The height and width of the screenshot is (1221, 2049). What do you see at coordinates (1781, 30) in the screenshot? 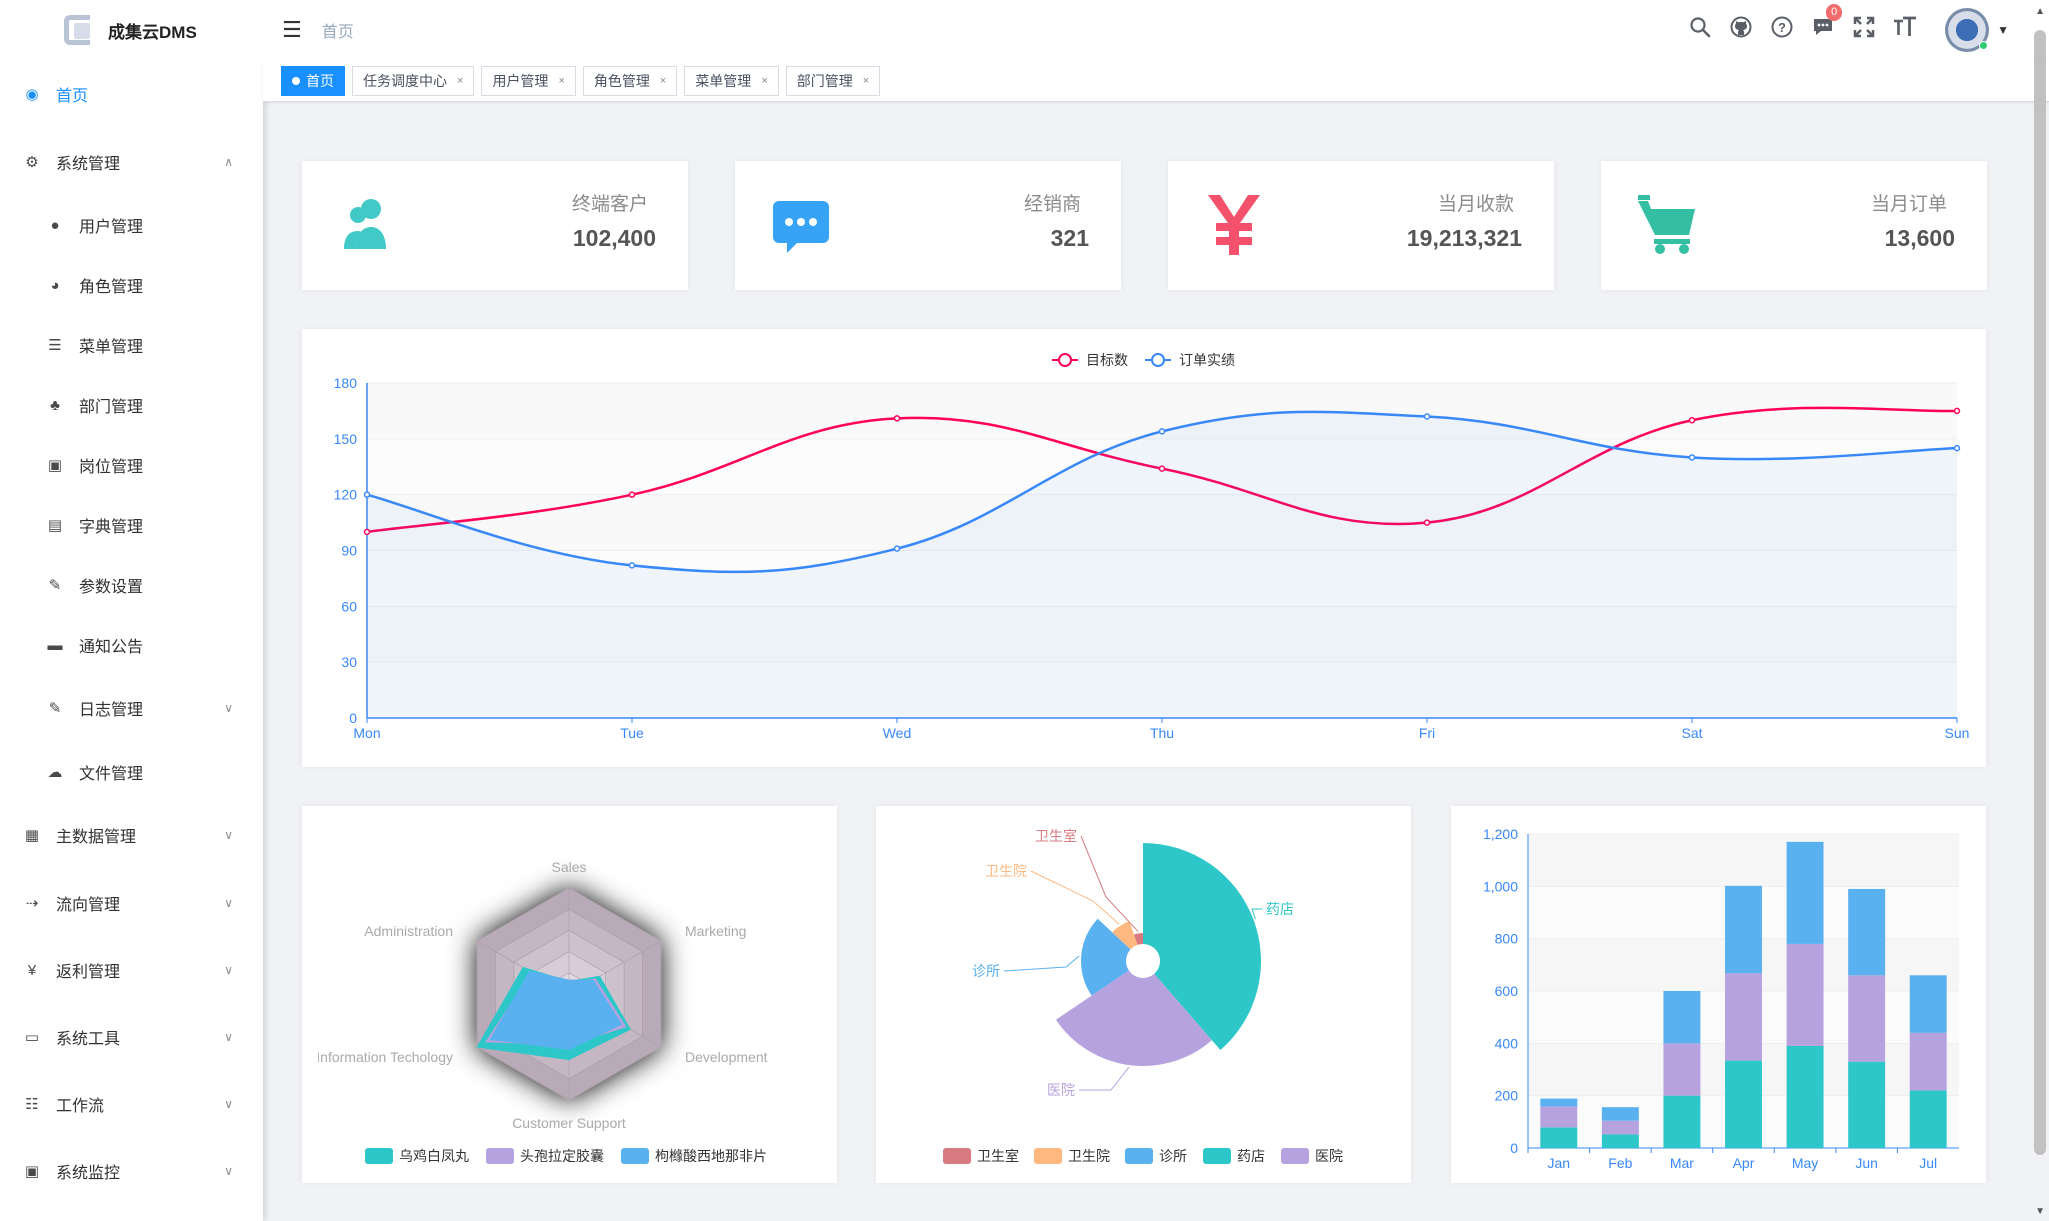
I see `help-icon: ?` at bounding box center [1781, 30].